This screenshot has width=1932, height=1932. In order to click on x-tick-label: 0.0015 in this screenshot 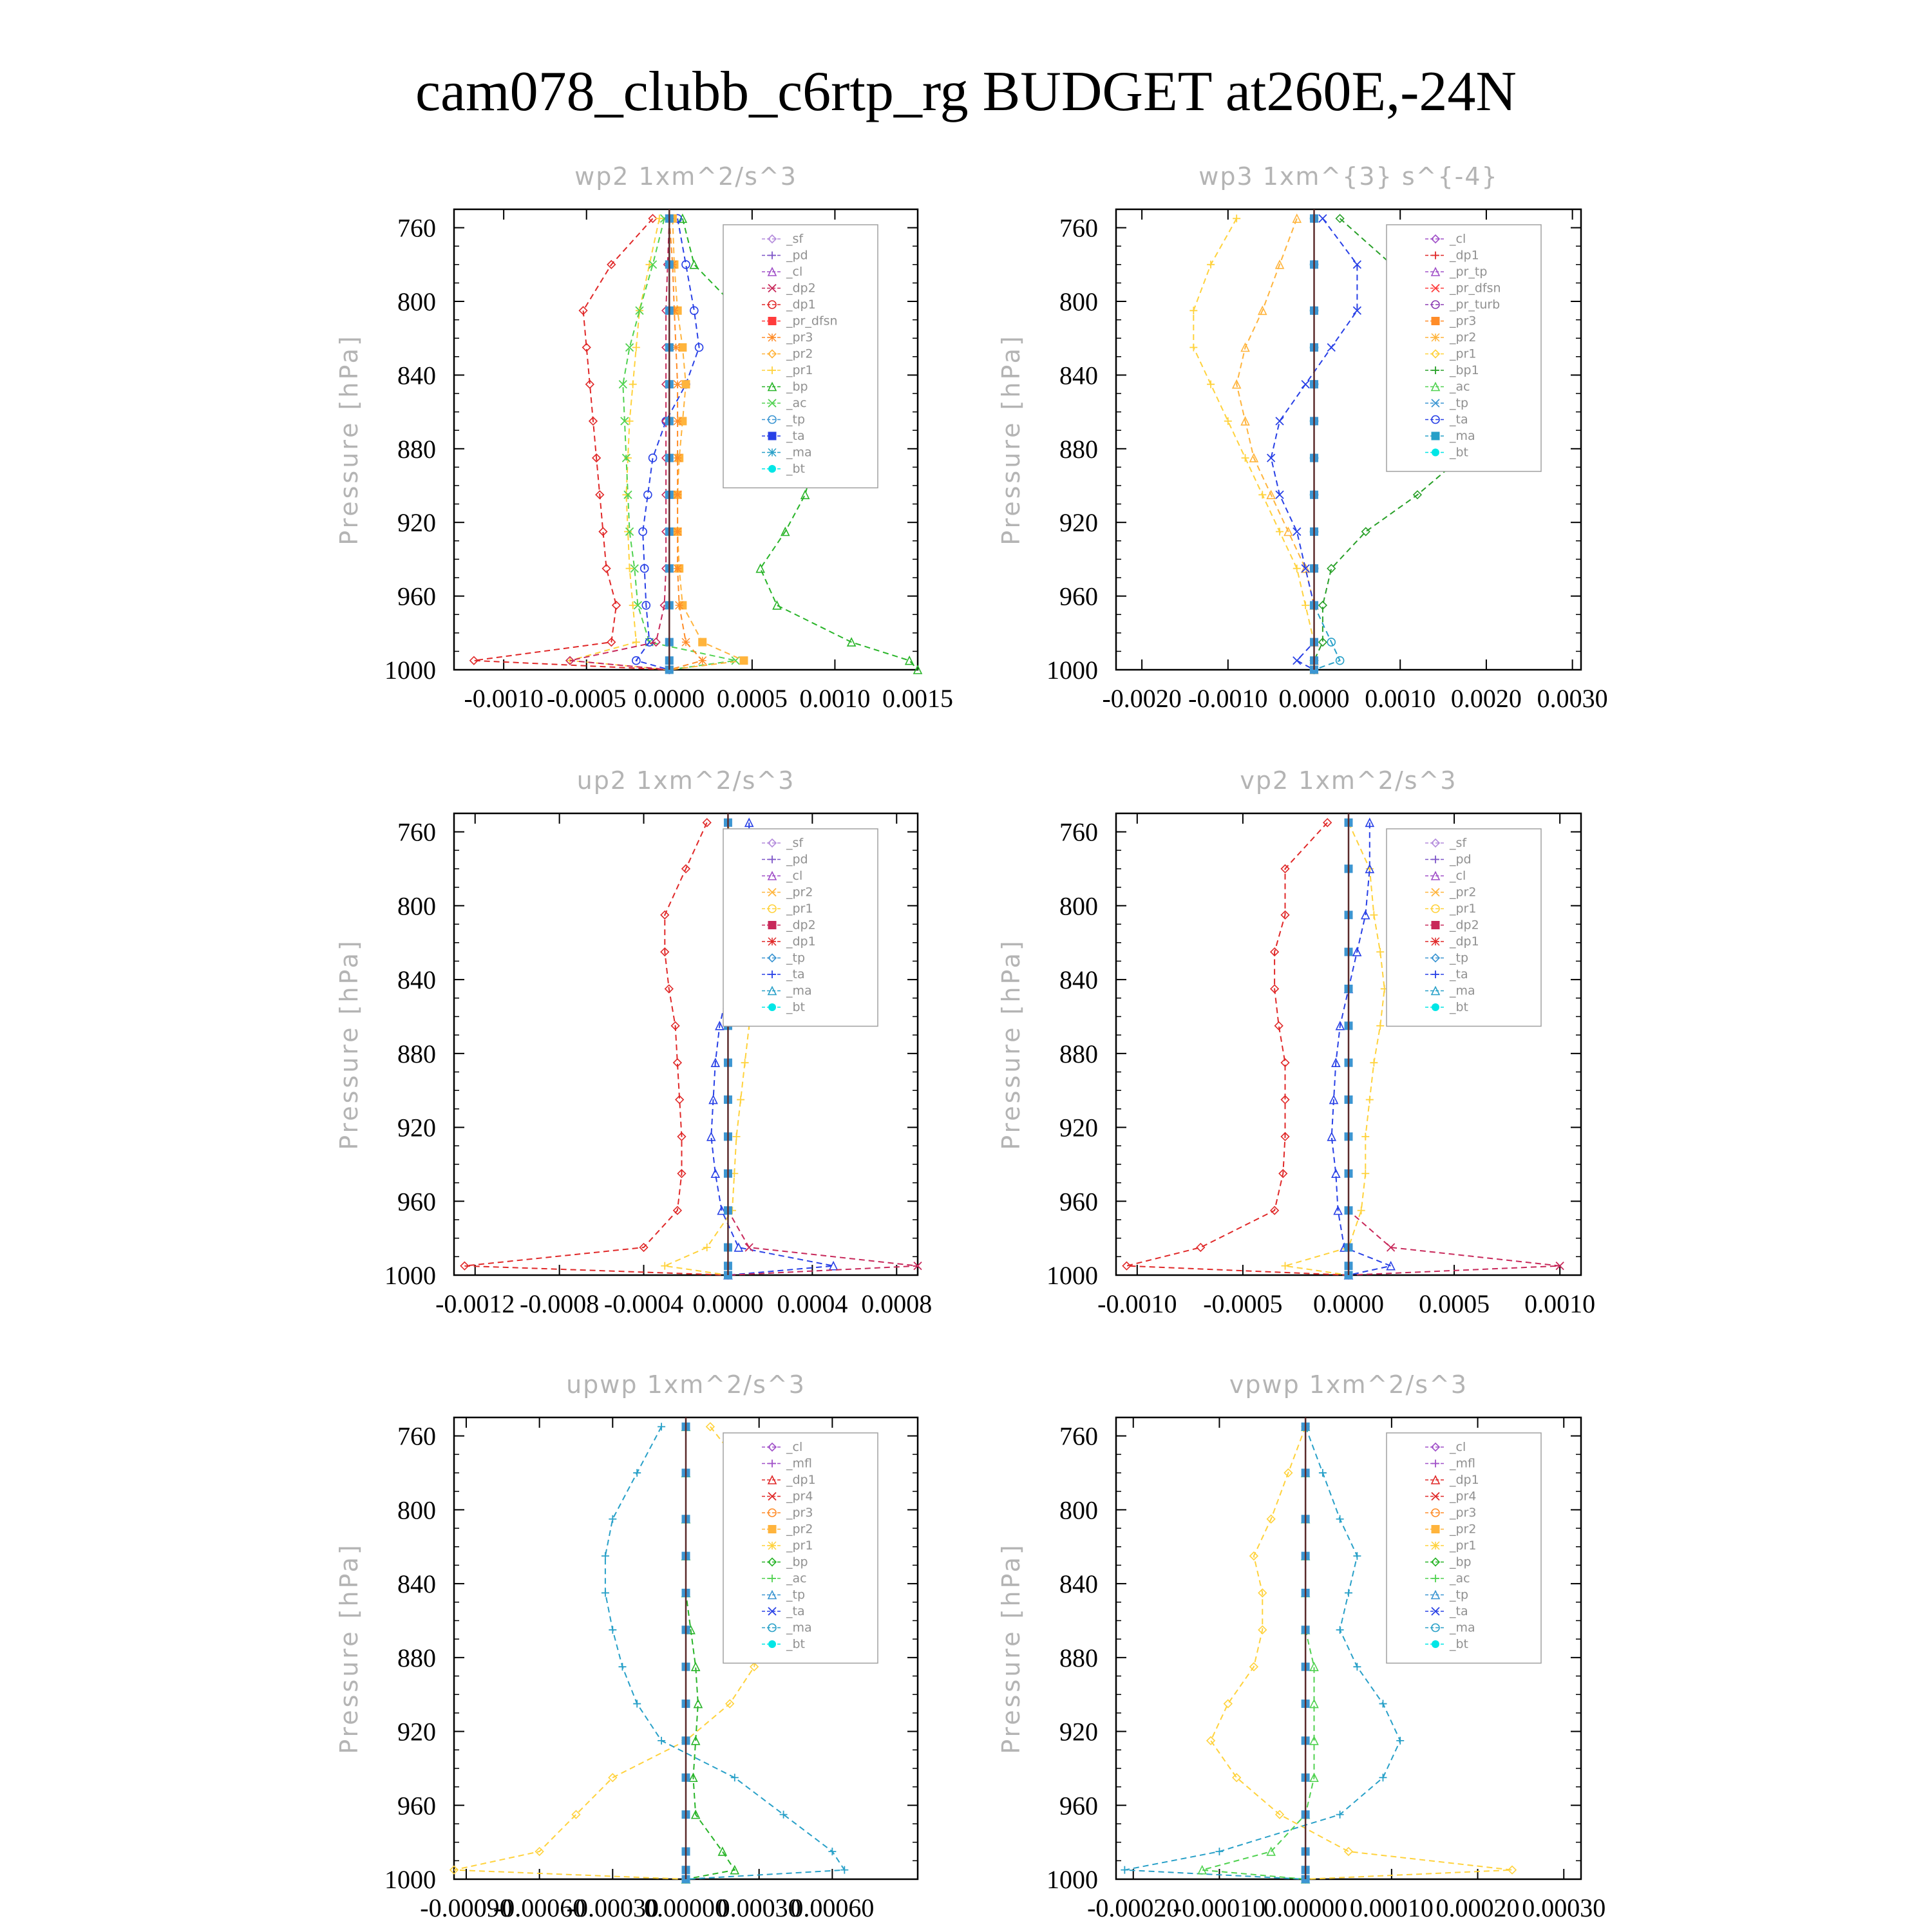, I will do `click(917, 698)`.